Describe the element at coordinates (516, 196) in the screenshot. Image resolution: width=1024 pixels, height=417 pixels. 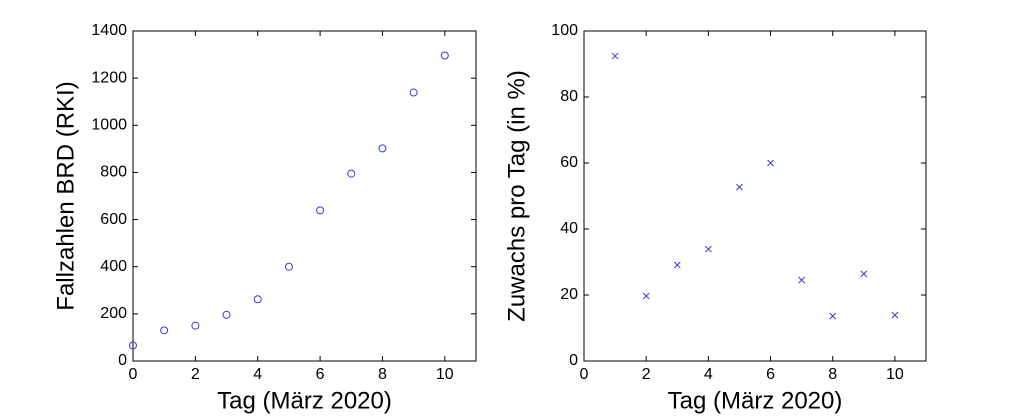
I see `y-axis-label: Zuwachs pro Tag (in %)` at that location.